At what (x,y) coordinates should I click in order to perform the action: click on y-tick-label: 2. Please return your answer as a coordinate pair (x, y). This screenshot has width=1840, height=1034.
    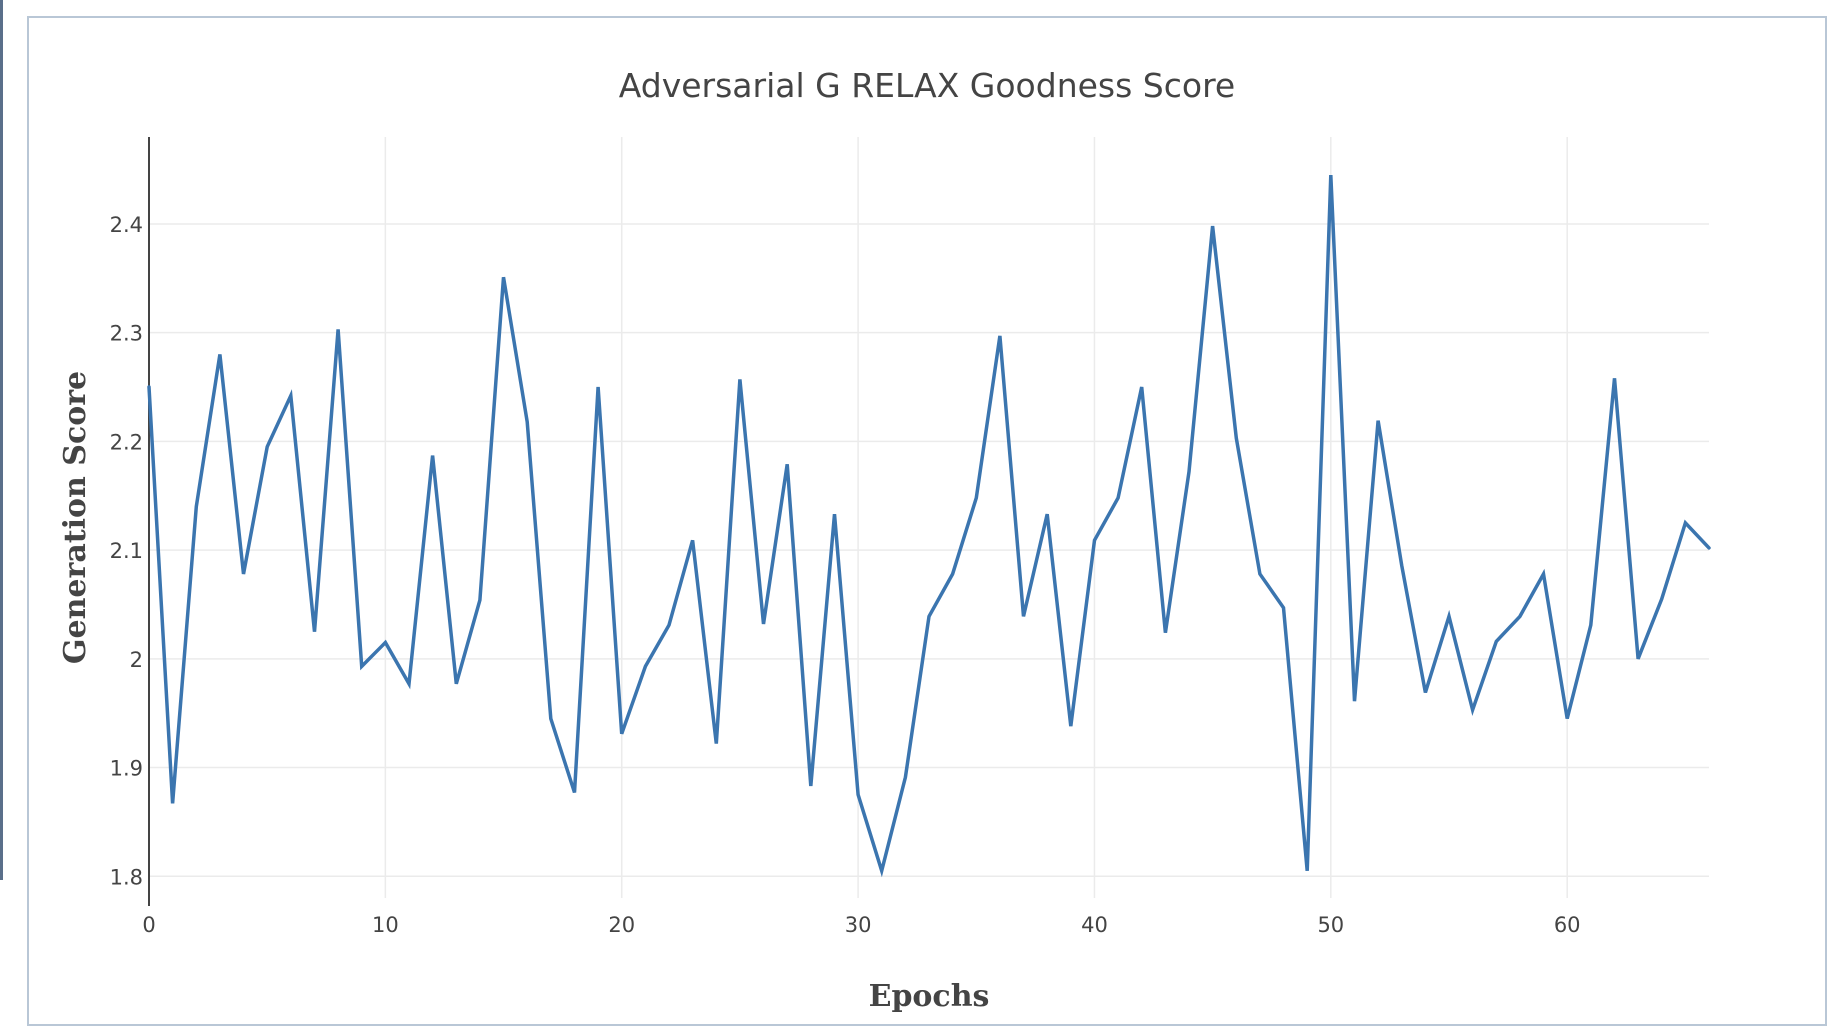
    Looking at the image, I should click on (136, 660).